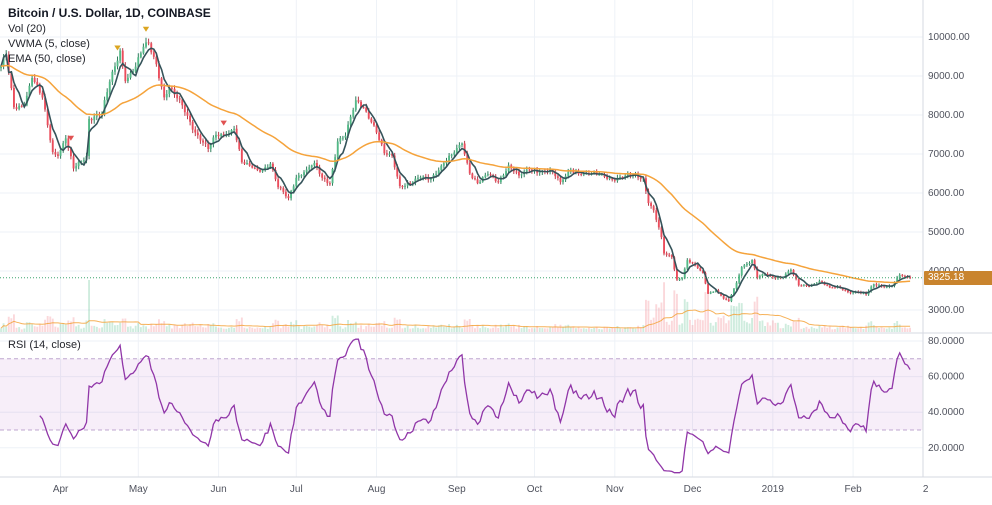  I want to click on volume-ma-line, so click(455, 319).